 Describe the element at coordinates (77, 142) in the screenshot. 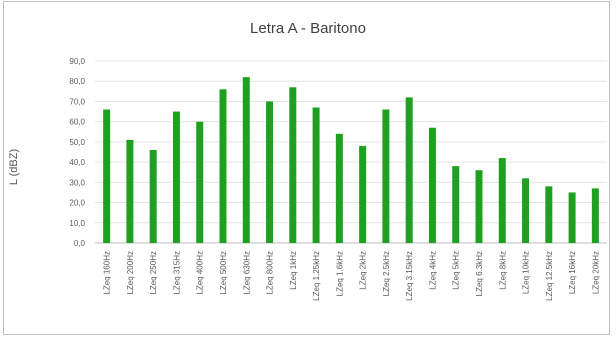

I see `y-tick-label: 50,0` at that location.